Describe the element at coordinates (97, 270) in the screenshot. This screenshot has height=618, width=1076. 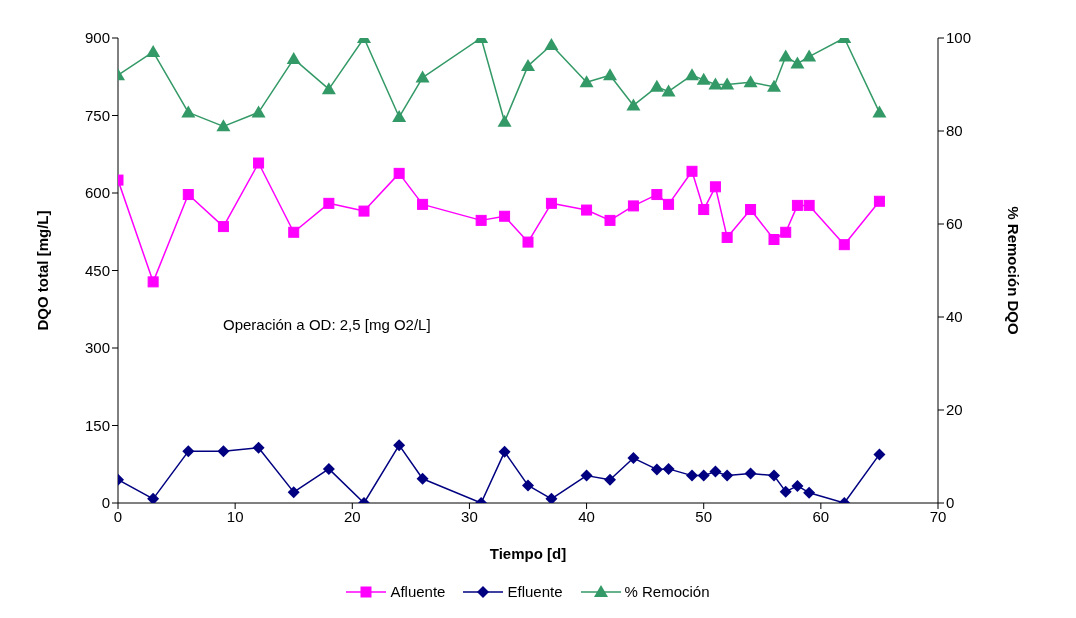
I see `y-tick-label: 450` at that location.